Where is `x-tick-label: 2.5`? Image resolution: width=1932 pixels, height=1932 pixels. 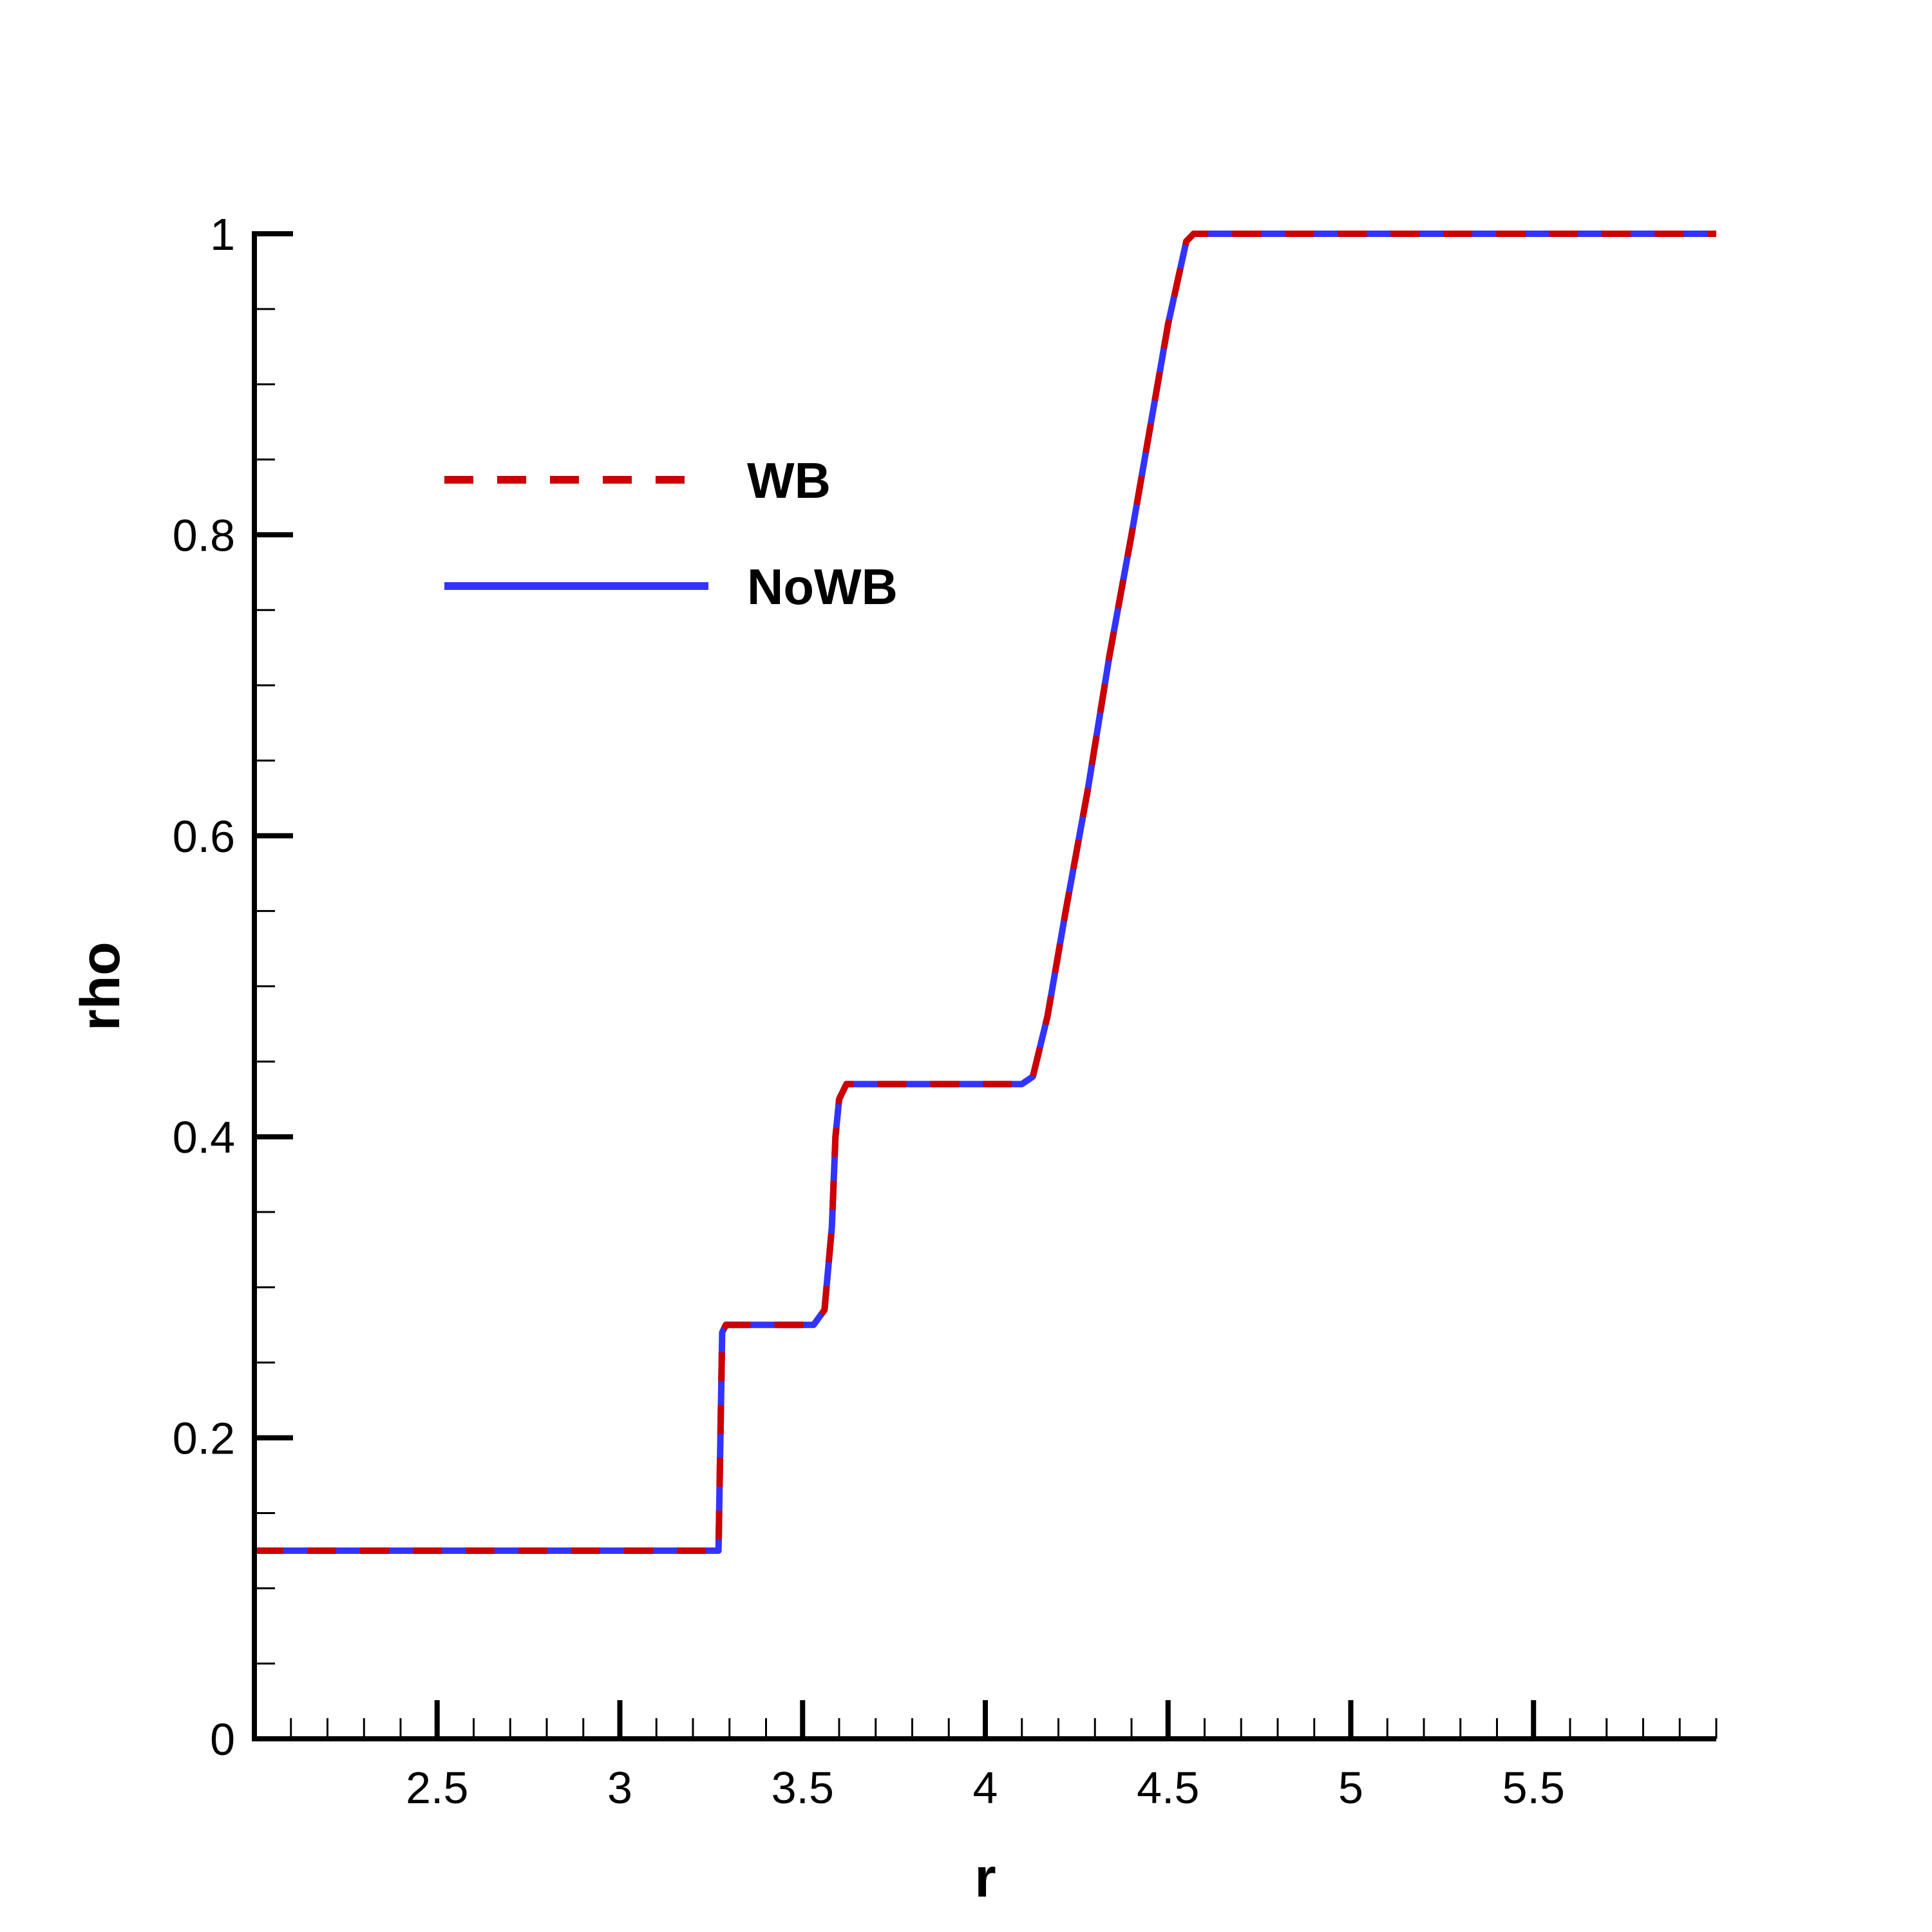 x-tick-label: 2.5 is located at coordinates (437, 1788).